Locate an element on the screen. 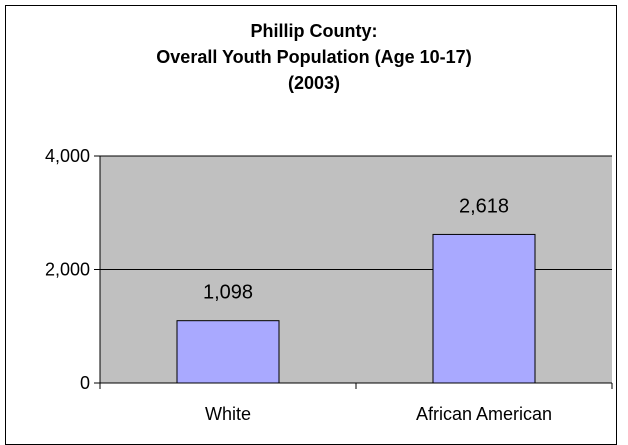 Image resolution: width=628 pixels, height=445 pixels. chart-title-line-1: Phillip County: is located at coordinates (314, 31).